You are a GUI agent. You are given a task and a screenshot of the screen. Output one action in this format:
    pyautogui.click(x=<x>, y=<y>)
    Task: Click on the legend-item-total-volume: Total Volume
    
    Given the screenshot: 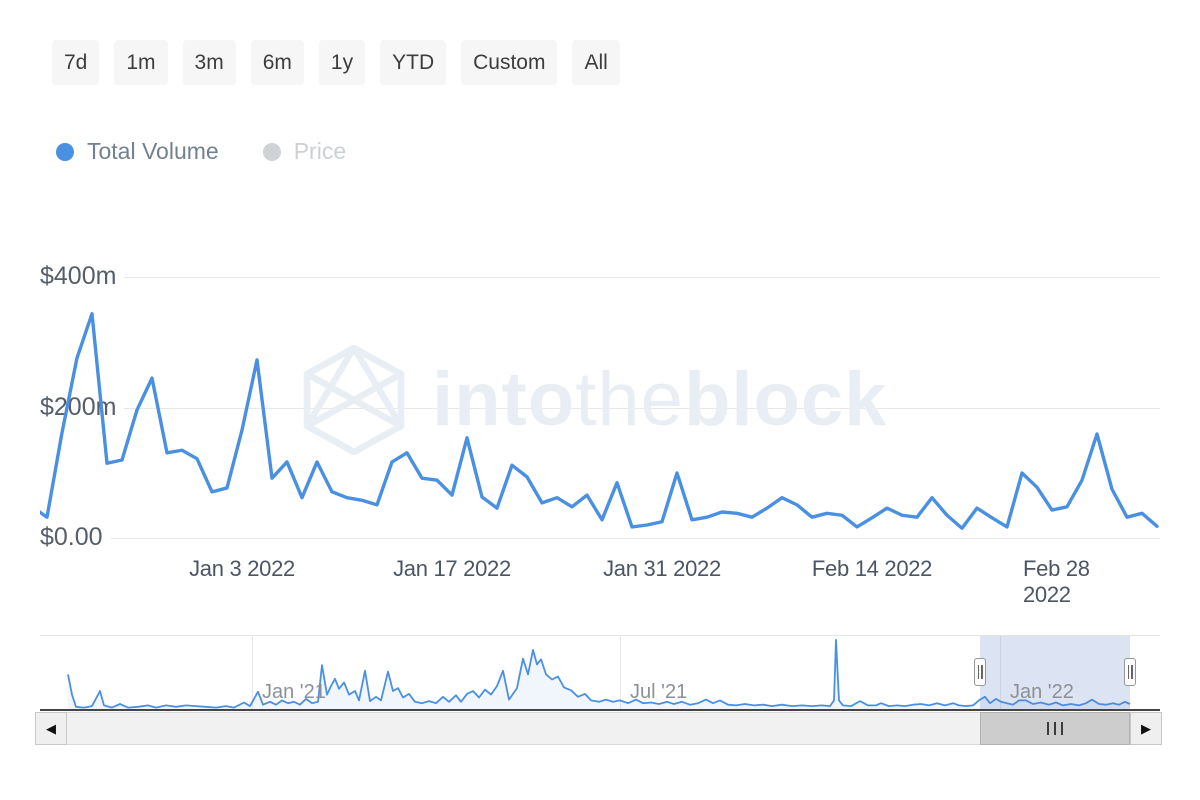 What is the action you would take?
    pyautogui.click(x=137, y=151)
    